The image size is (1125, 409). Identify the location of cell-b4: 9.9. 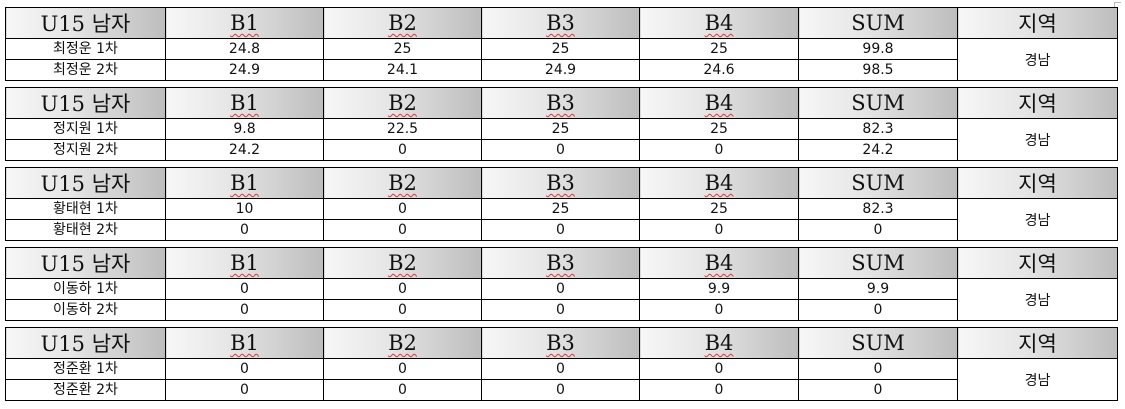
(719, 289).